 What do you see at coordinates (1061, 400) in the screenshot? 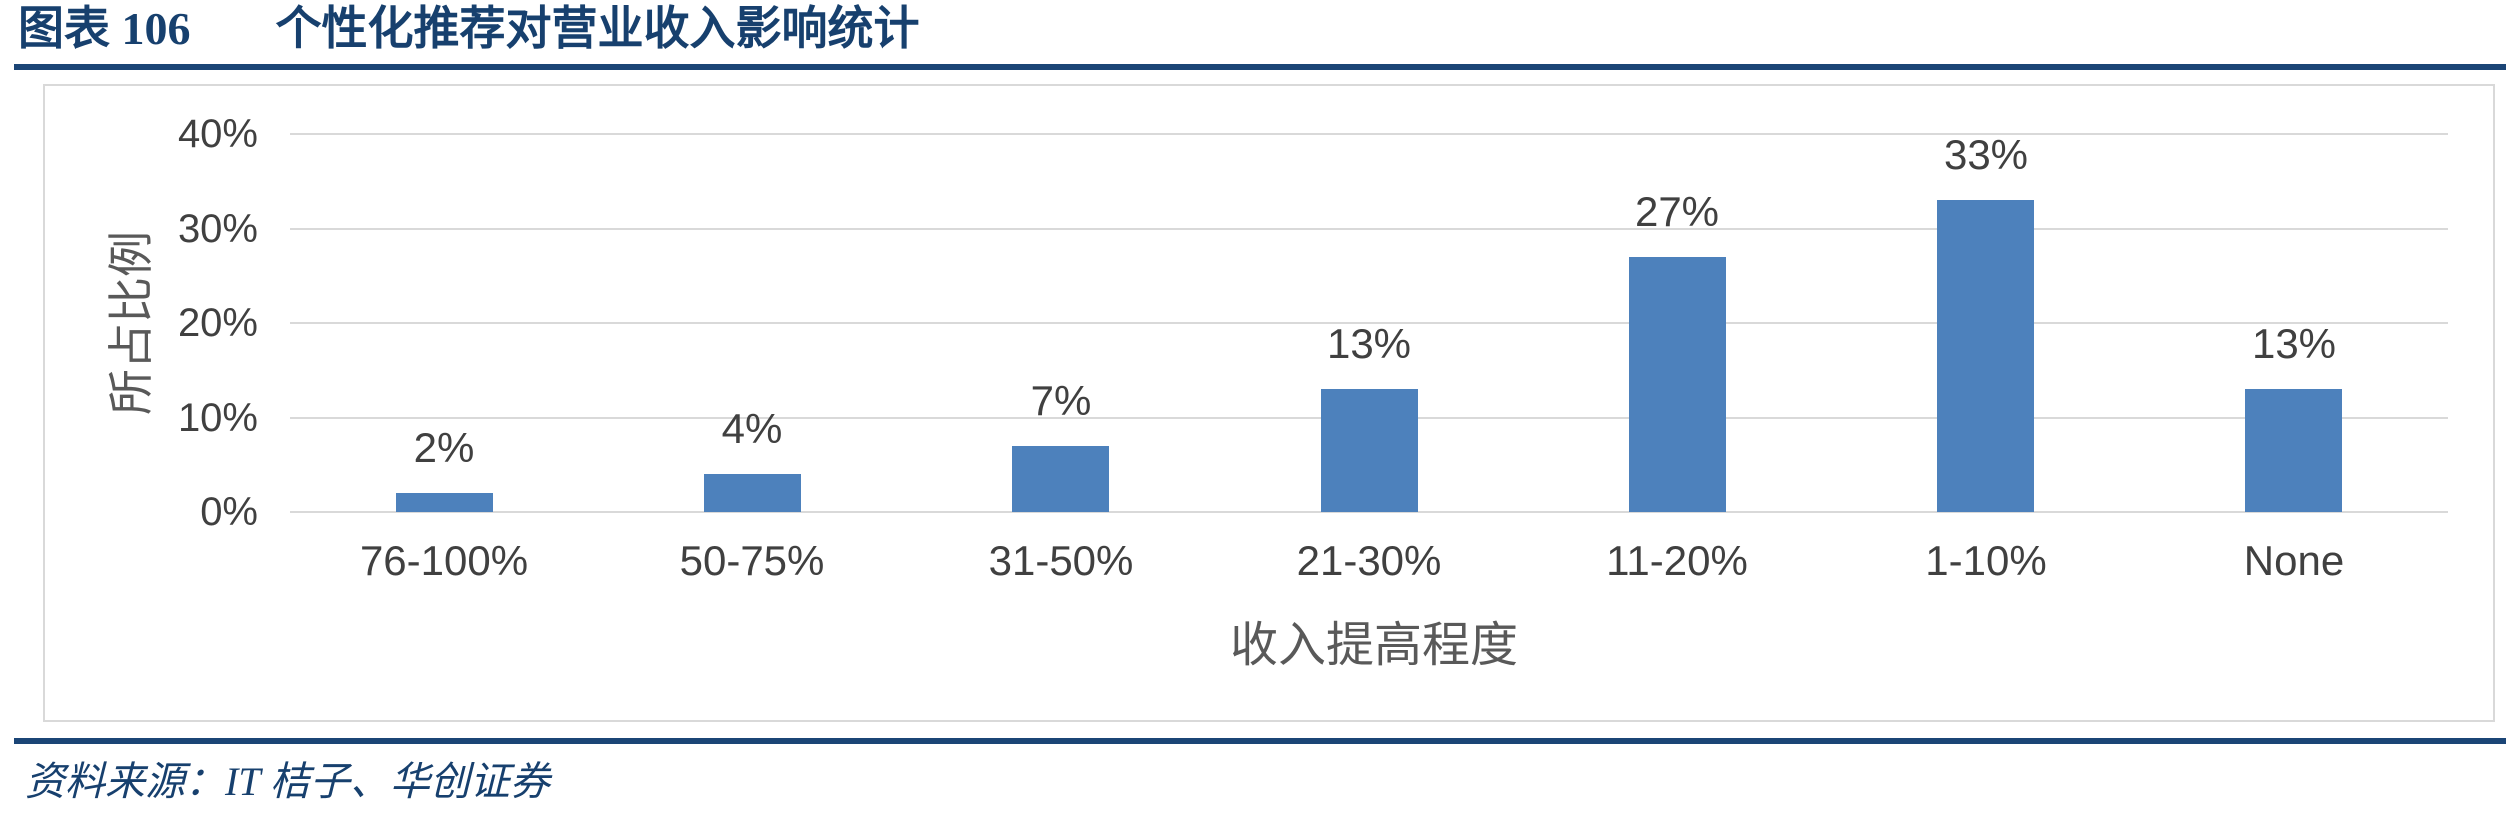
I see `bar-value-label: 7%` at bounding box center [1061, 400].